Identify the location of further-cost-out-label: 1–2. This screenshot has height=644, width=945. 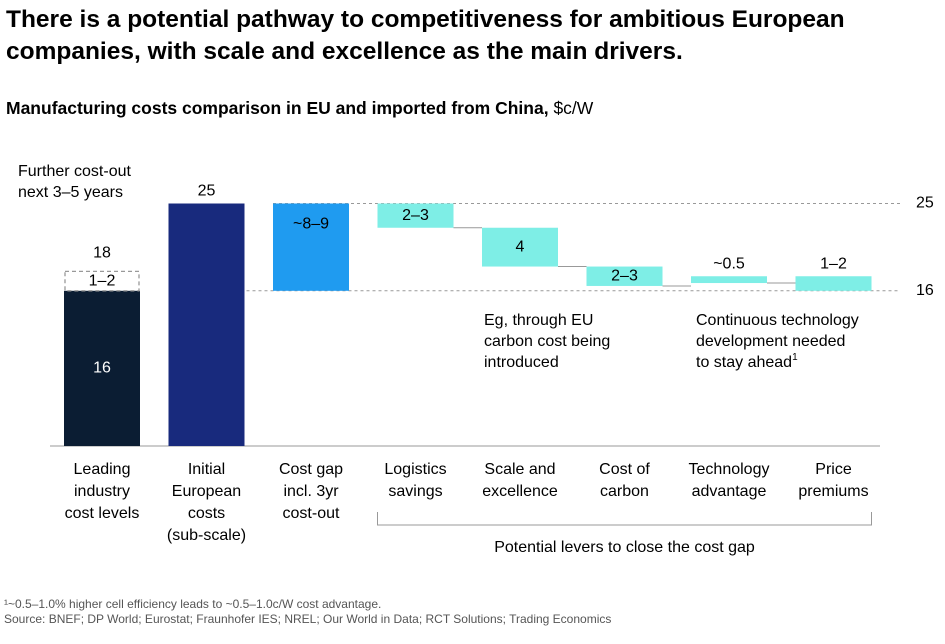
(102, 280).